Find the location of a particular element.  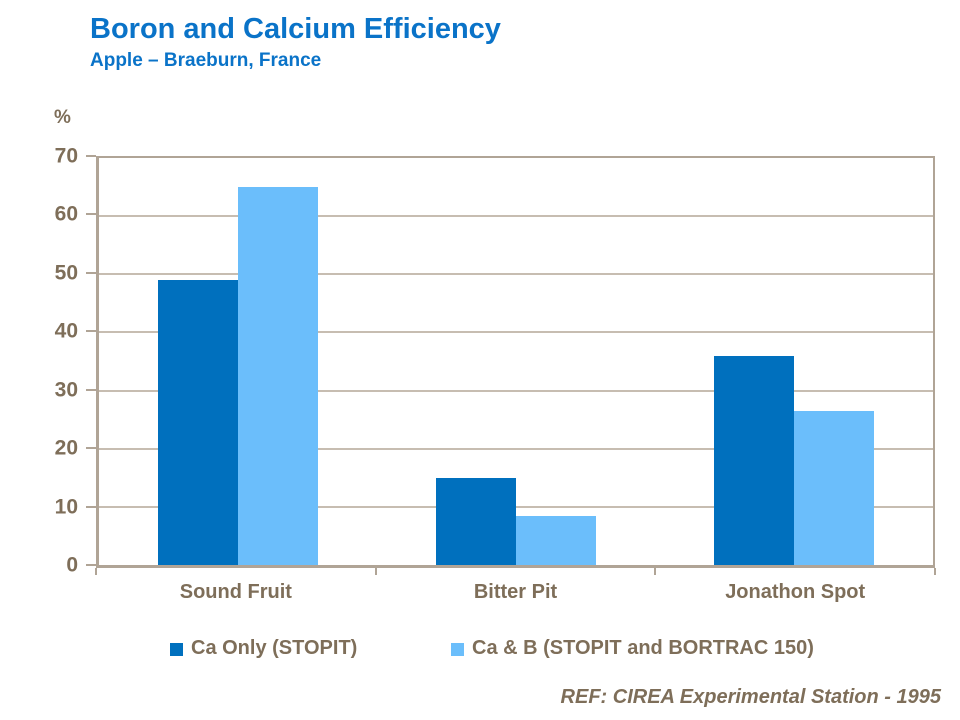

x-category-label-bitter-pit: Bitter Pit is located at coordinates (515, 592).